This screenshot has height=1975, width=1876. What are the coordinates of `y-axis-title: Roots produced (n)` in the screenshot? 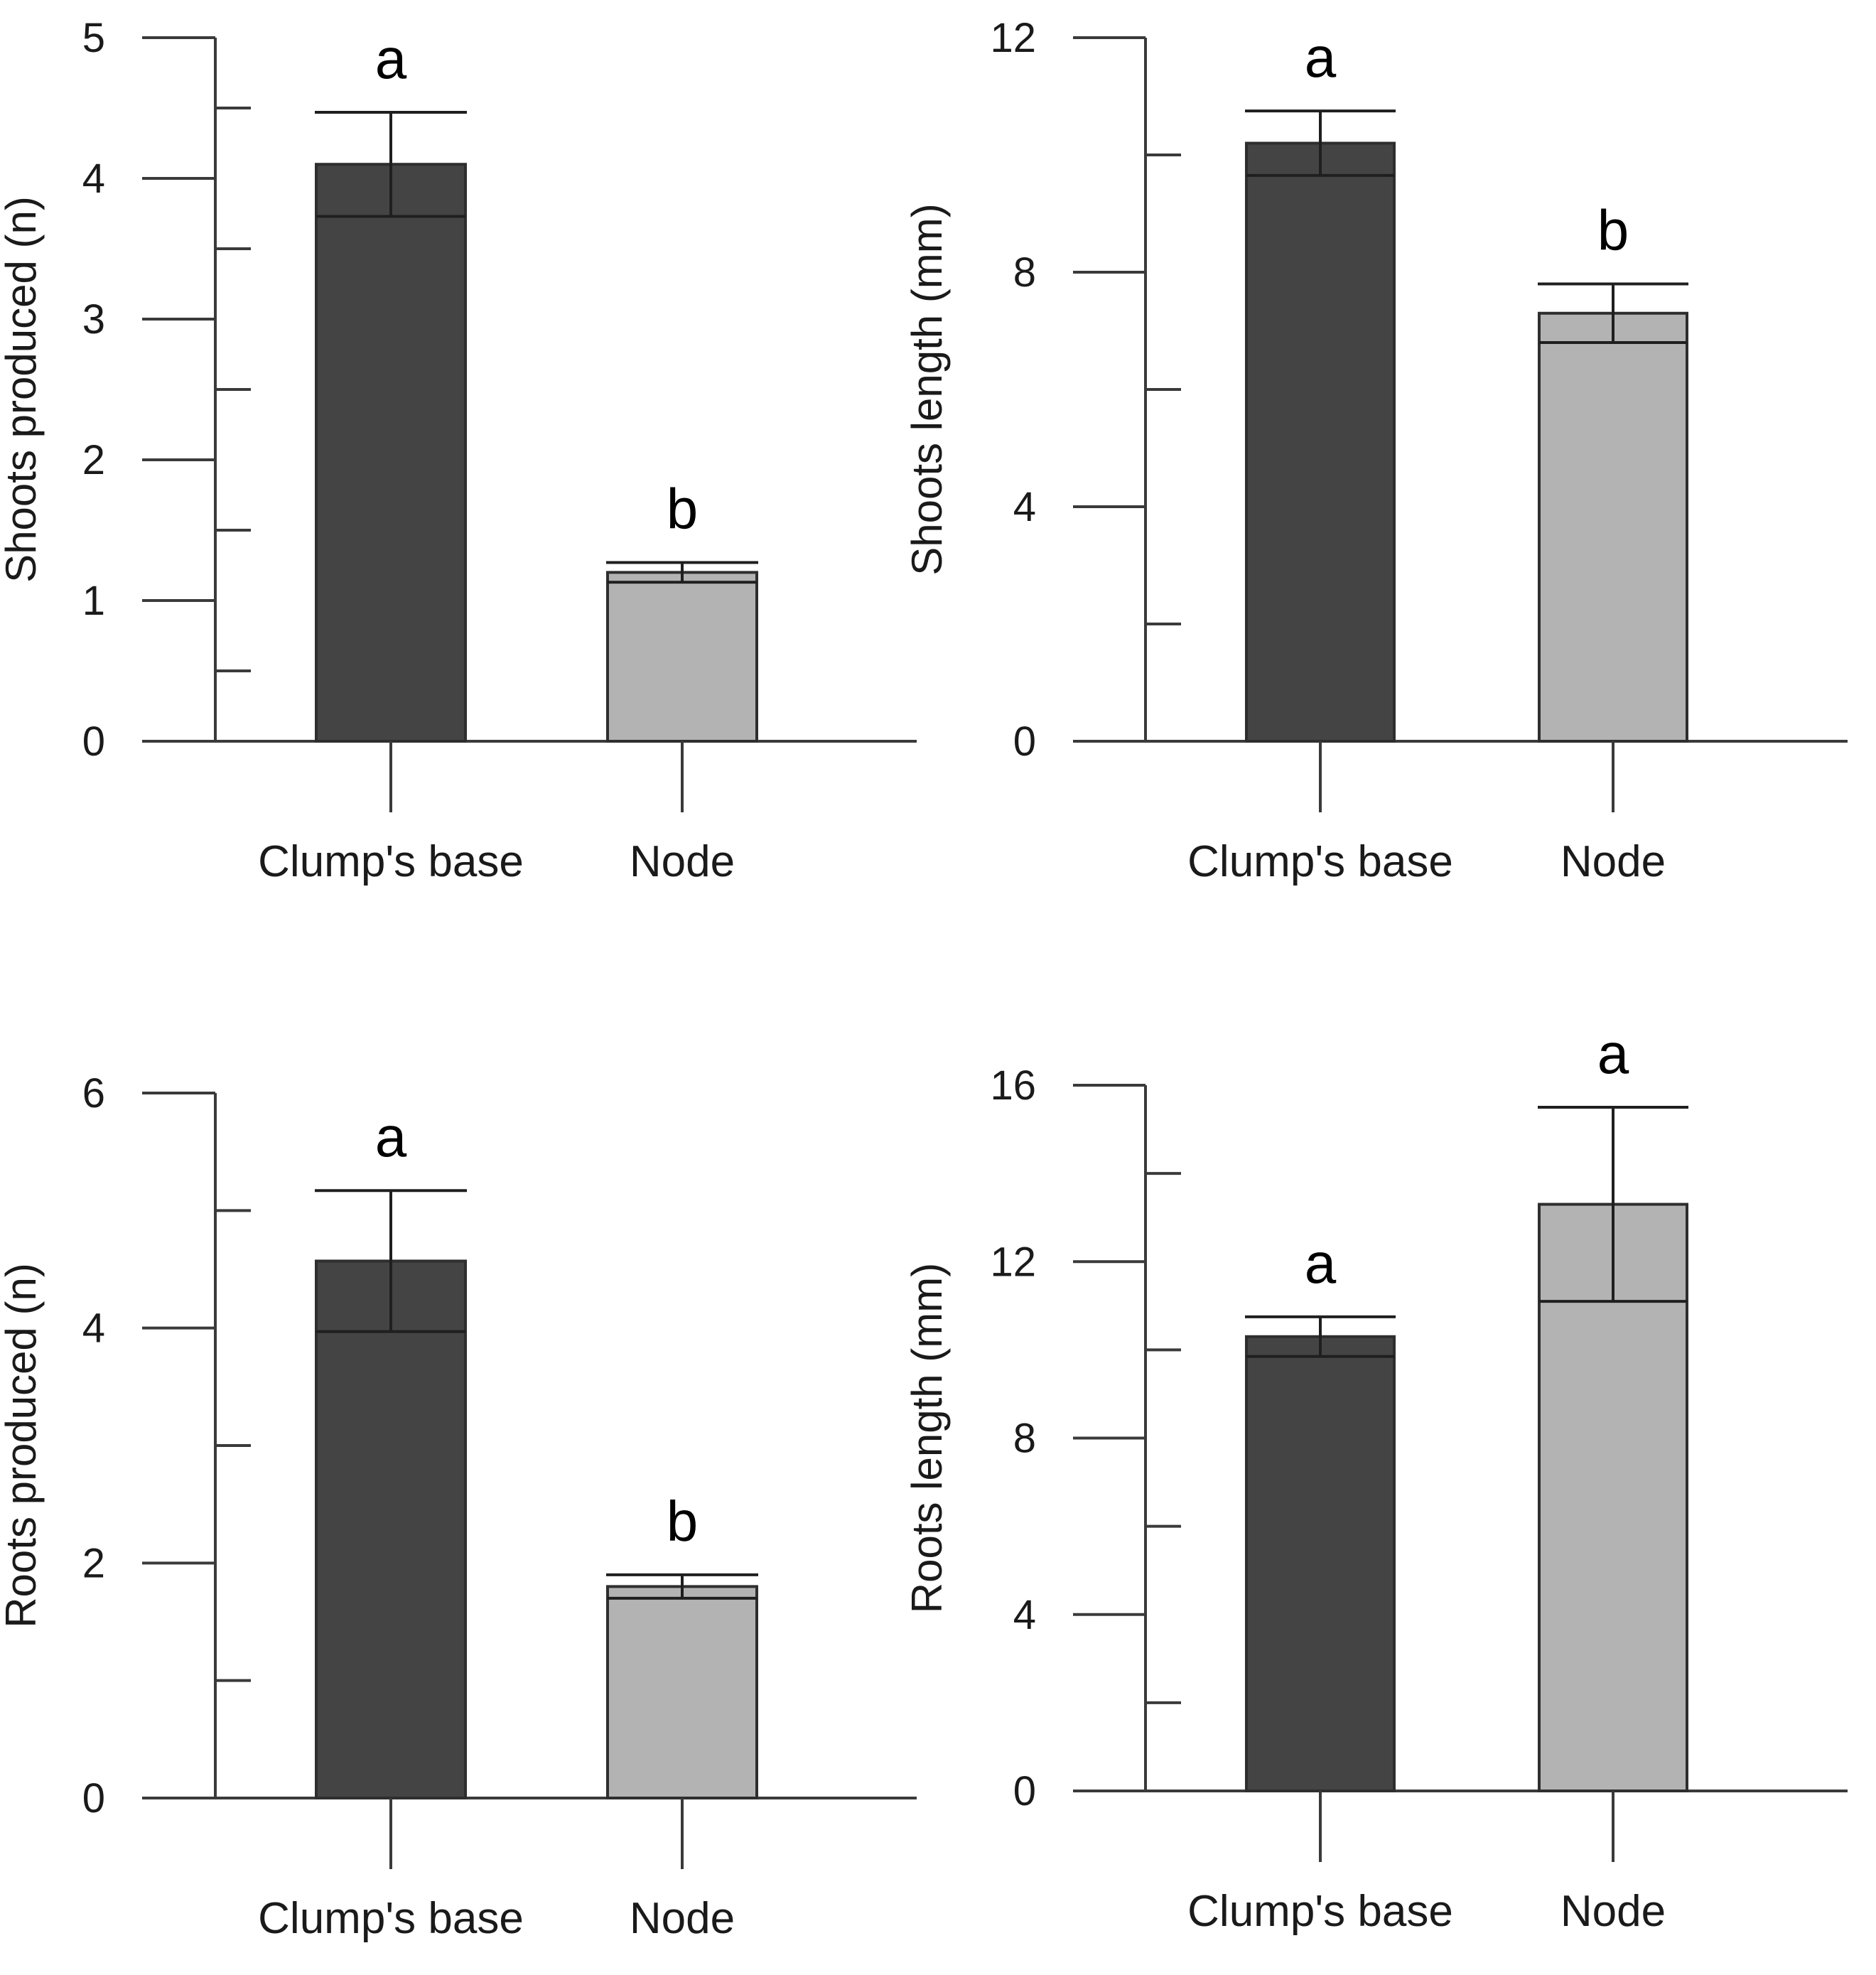 It's located at (22, 1445).